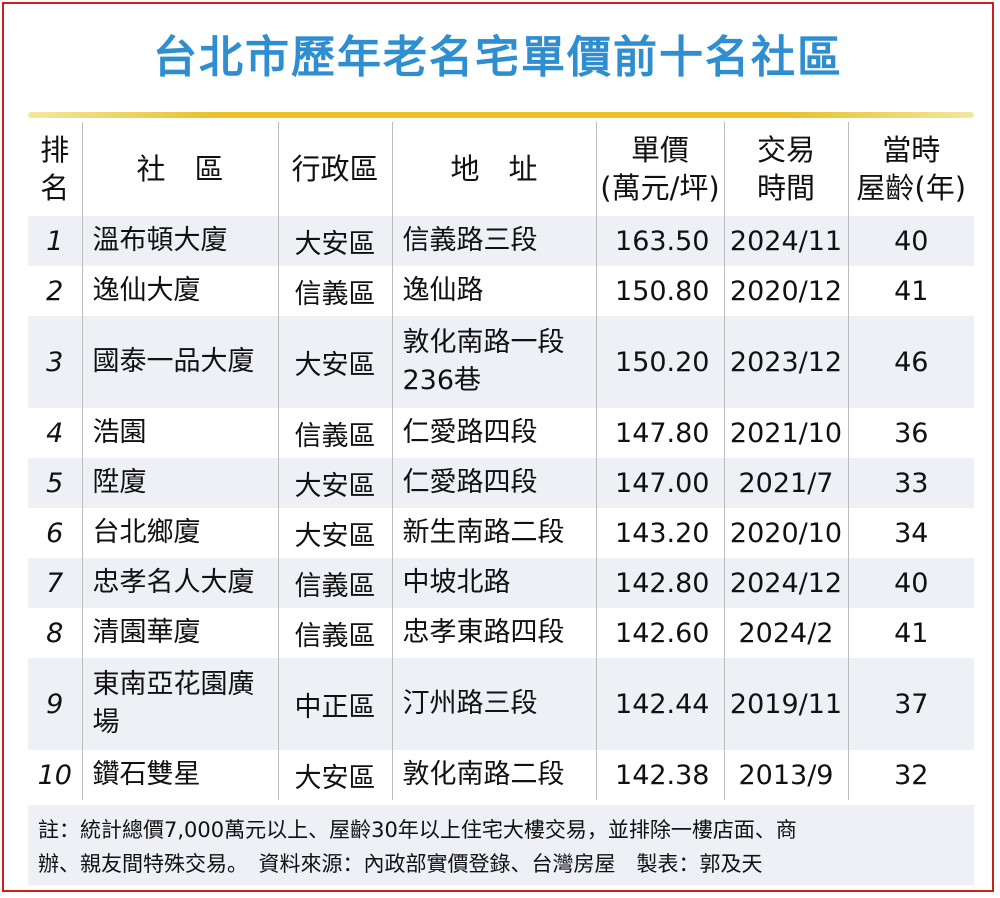  I want to click on rank-cell: 7, so click(55, 583).